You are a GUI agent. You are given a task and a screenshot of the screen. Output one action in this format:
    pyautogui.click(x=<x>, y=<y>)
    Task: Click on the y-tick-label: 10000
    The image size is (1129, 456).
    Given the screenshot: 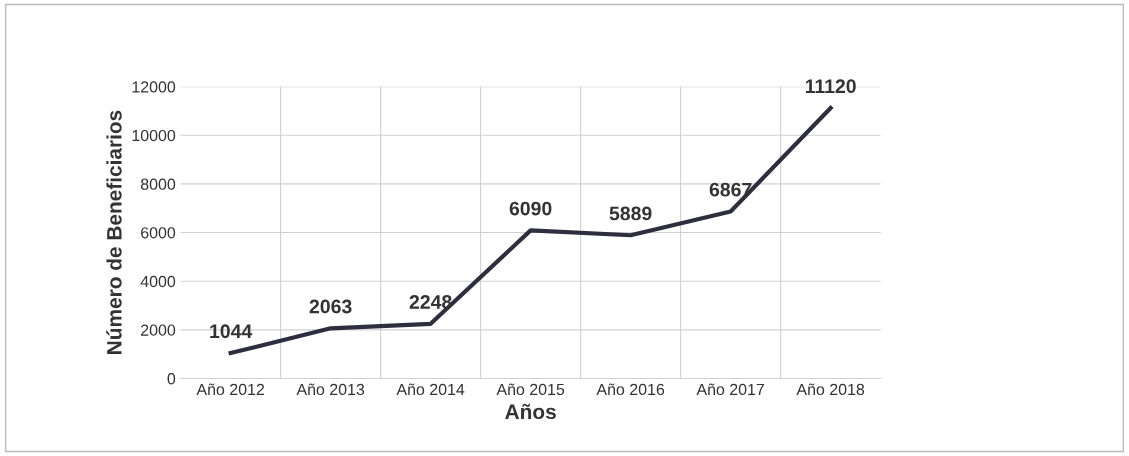 What is the action you would take?
    pyautogui.click(x=154, y=135)
    